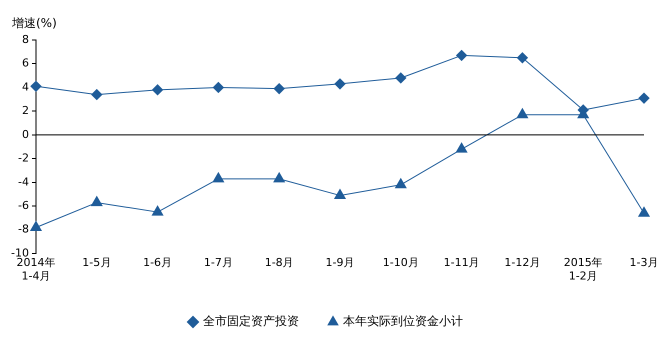 Image resolution: width=664 pixels, height=338 pixels. I want to click on legend-label: 本年实际到位资金小计, so click(403, 321).